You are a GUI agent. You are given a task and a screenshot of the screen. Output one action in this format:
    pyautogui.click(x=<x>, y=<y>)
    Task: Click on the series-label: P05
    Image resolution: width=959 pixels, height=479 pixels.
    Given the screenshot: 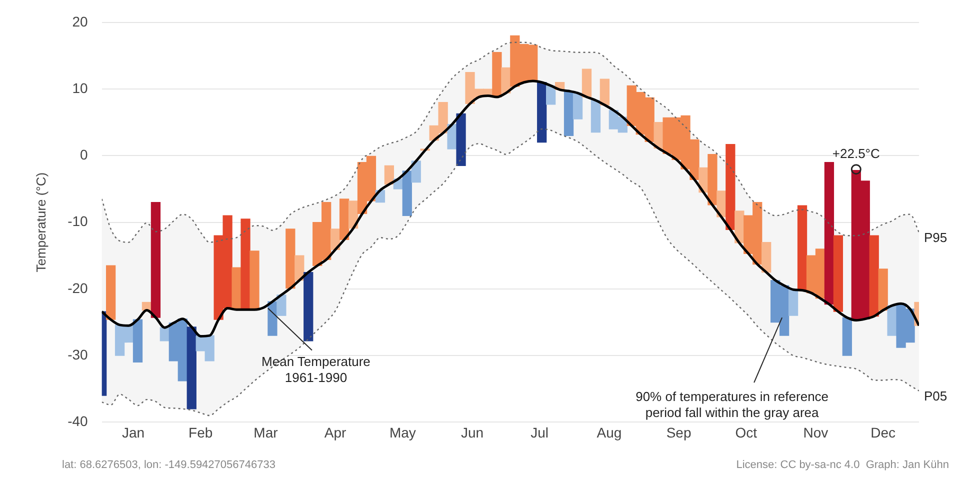 What is the action you would take?
    pyautogui.click(x=936, y=396)
    